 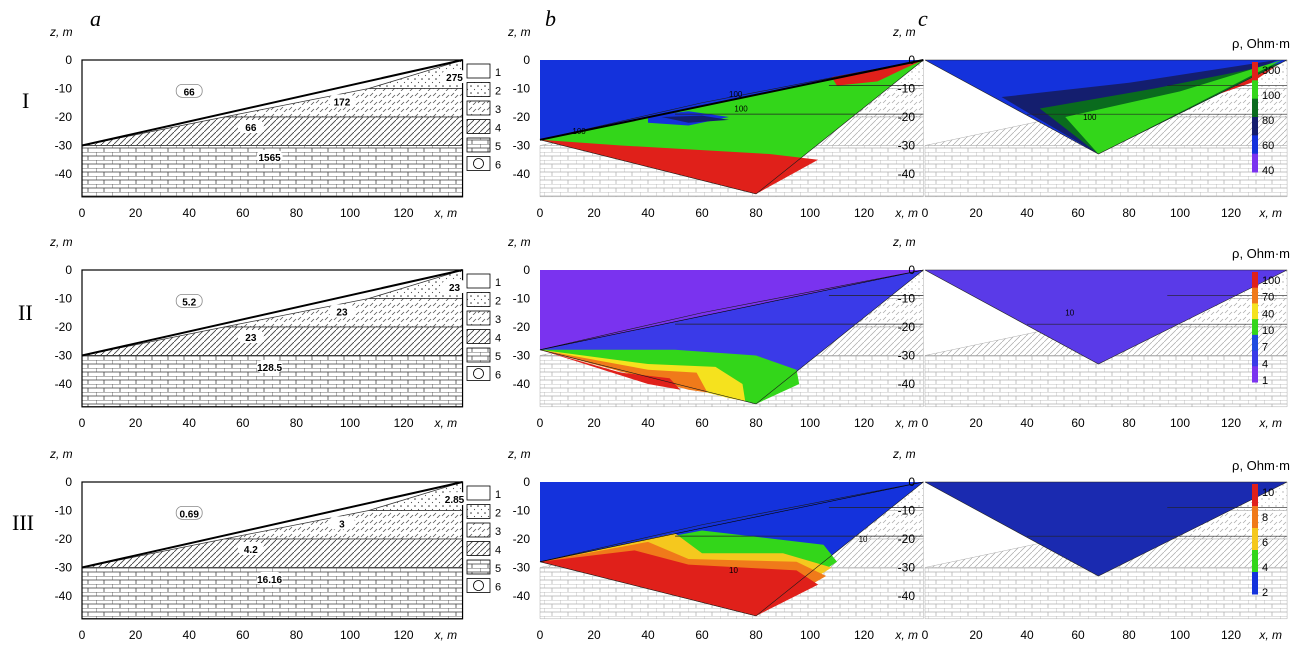 I want to click on panel-a2-x-tick: 120, so click(x=404, y=635).